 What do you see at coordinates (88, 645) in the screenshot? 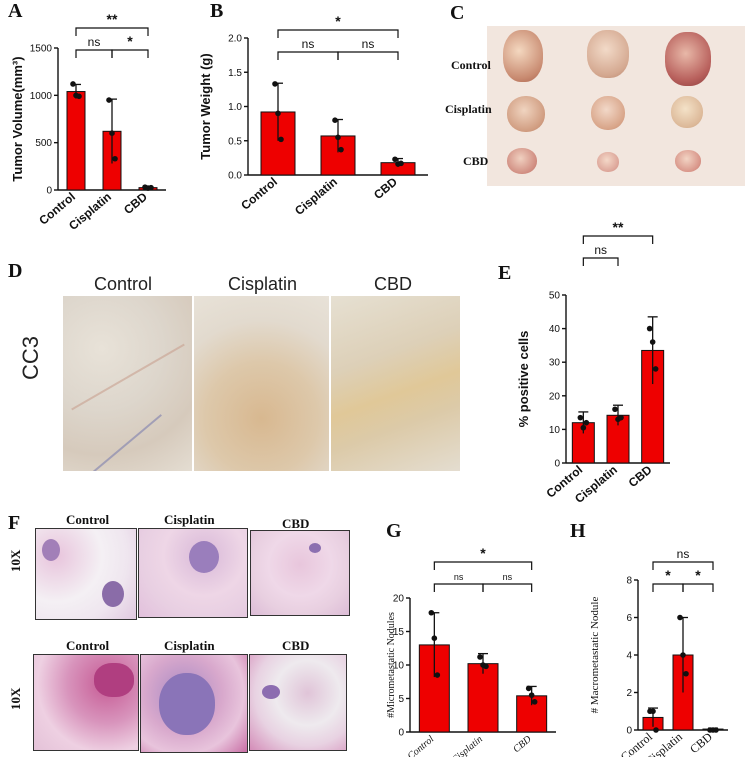
I see `he-bottom-label-control: Control` at bounding box center [88, 645].